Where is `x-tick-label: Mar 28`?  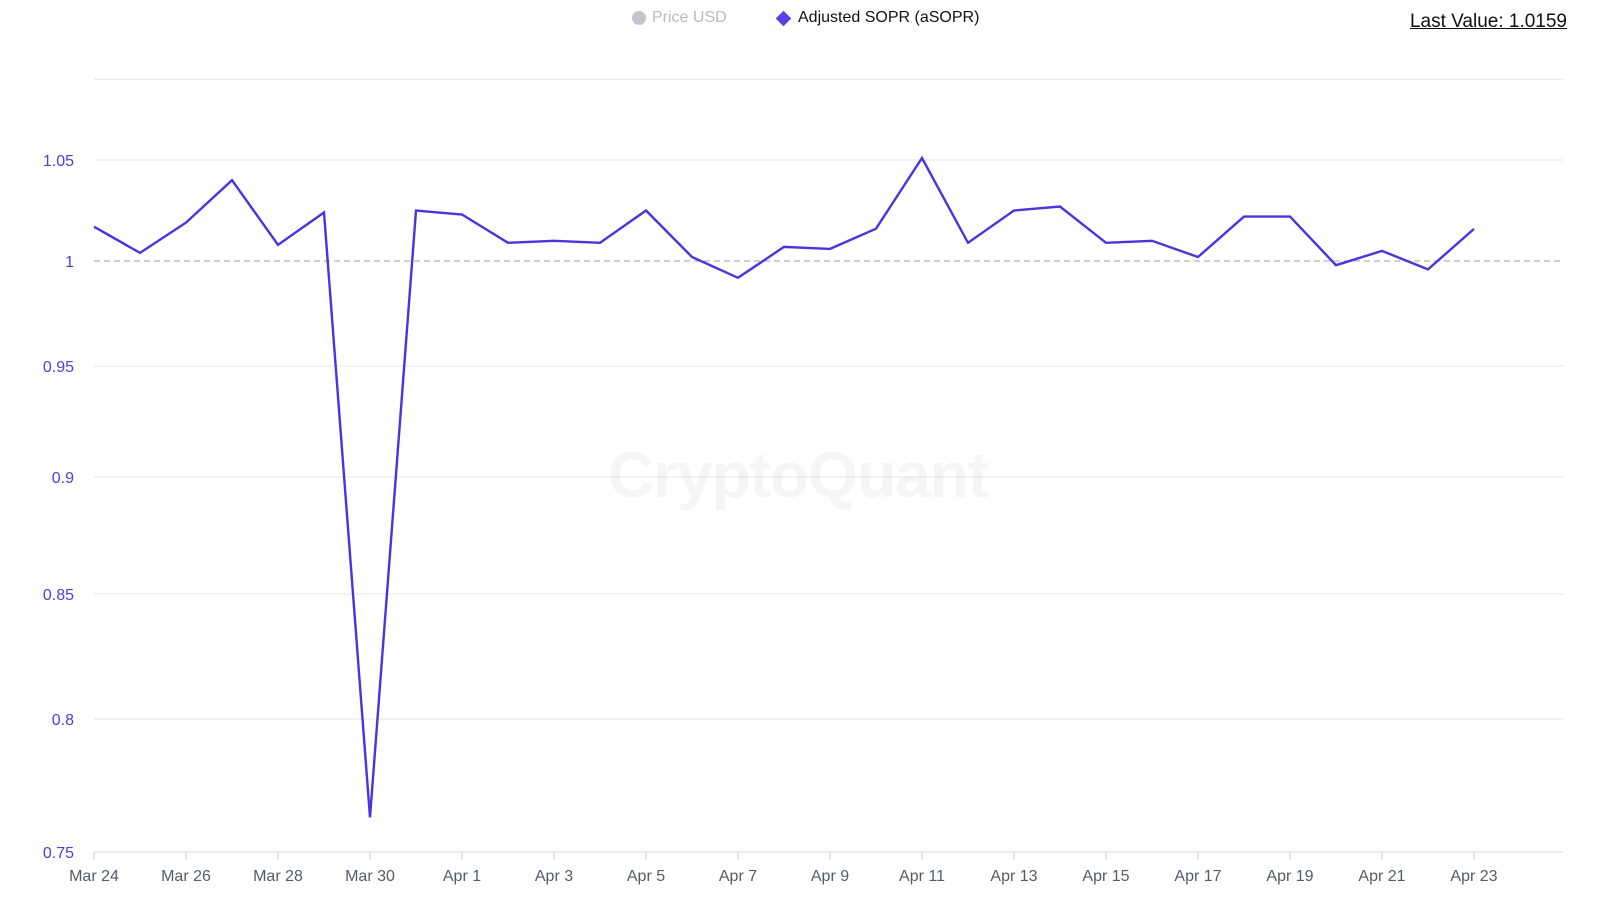
x-tick-label: Mar 28 is located at coordinates (278, 876).